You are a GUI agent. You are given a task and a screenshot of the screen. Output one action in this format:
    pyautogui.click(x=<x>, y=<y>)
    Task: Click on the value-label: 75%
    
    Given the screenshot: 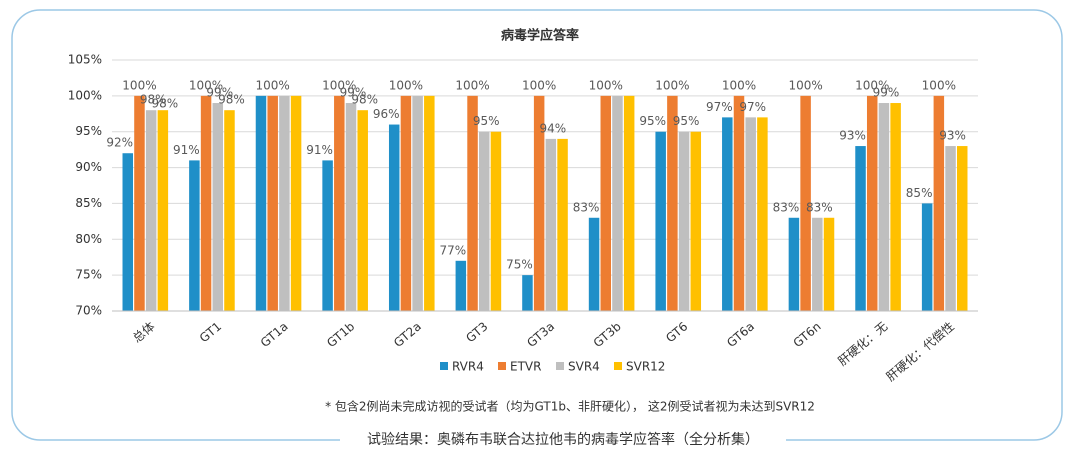 What is the action you would take?
    pyautogui.click(x=519, y=265)
    